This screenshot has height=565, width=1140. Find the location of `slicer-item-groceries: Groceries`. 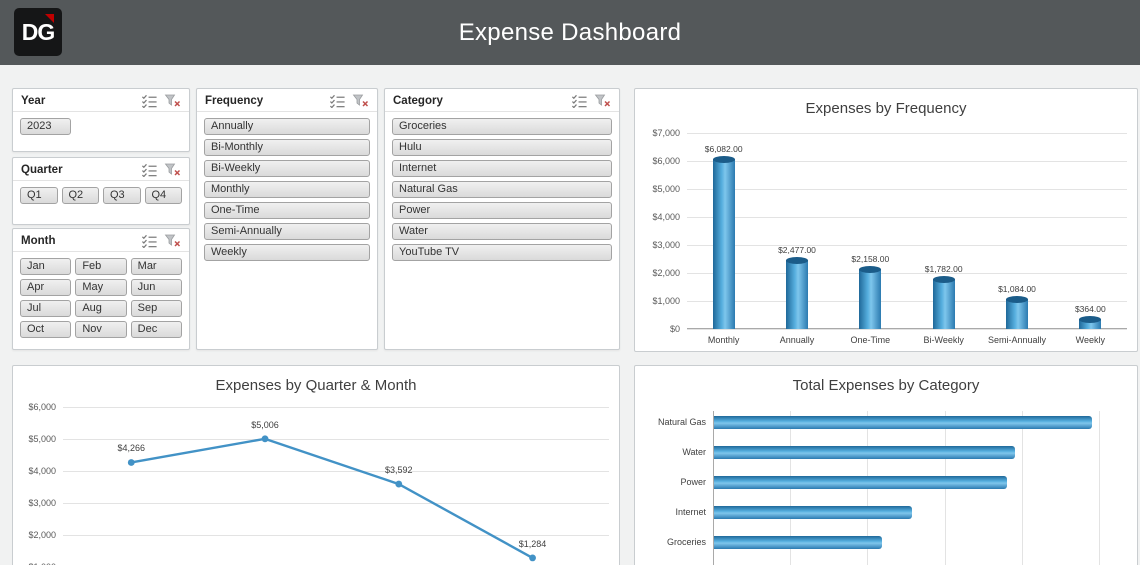

slicer-item-groceries: Groceries is located at coordinates (502, 126).